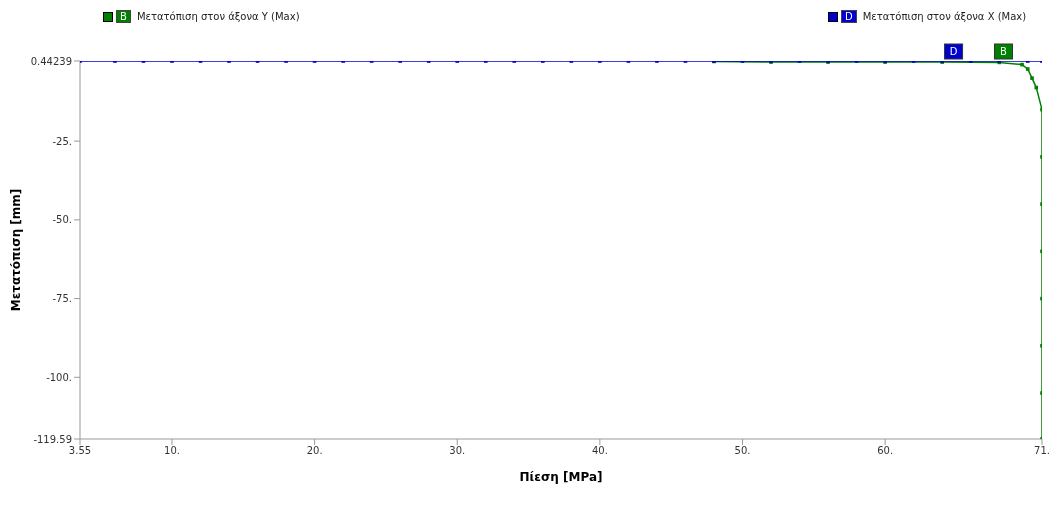  What do you see at coordinates (953, 51) in the screenshot?
I see `annotation: D` at bounding box center [953, 51].